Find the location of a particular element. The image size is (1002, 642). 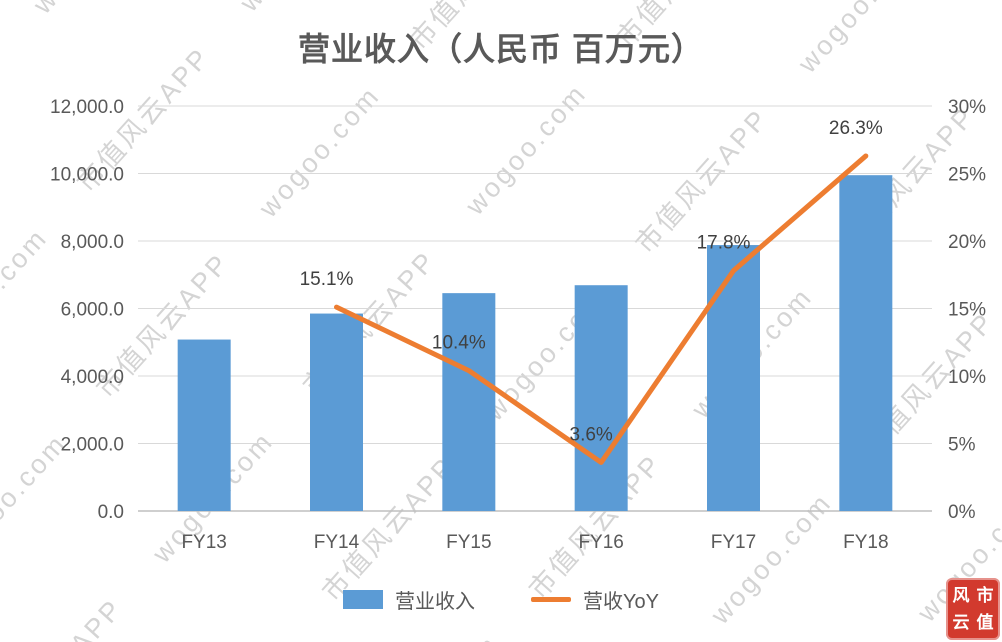

x-axis-label: FY15 is located at coordinates (468, 542).